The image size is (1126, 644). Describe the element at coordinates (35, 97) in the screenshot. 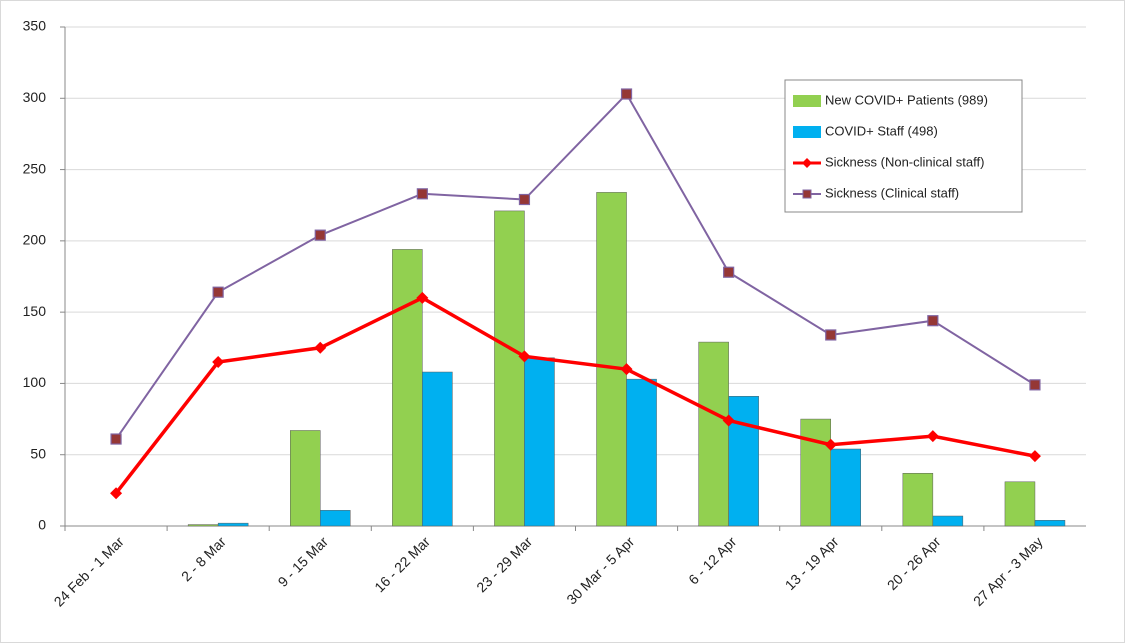

I see `y-tick-label: 300` at that location.